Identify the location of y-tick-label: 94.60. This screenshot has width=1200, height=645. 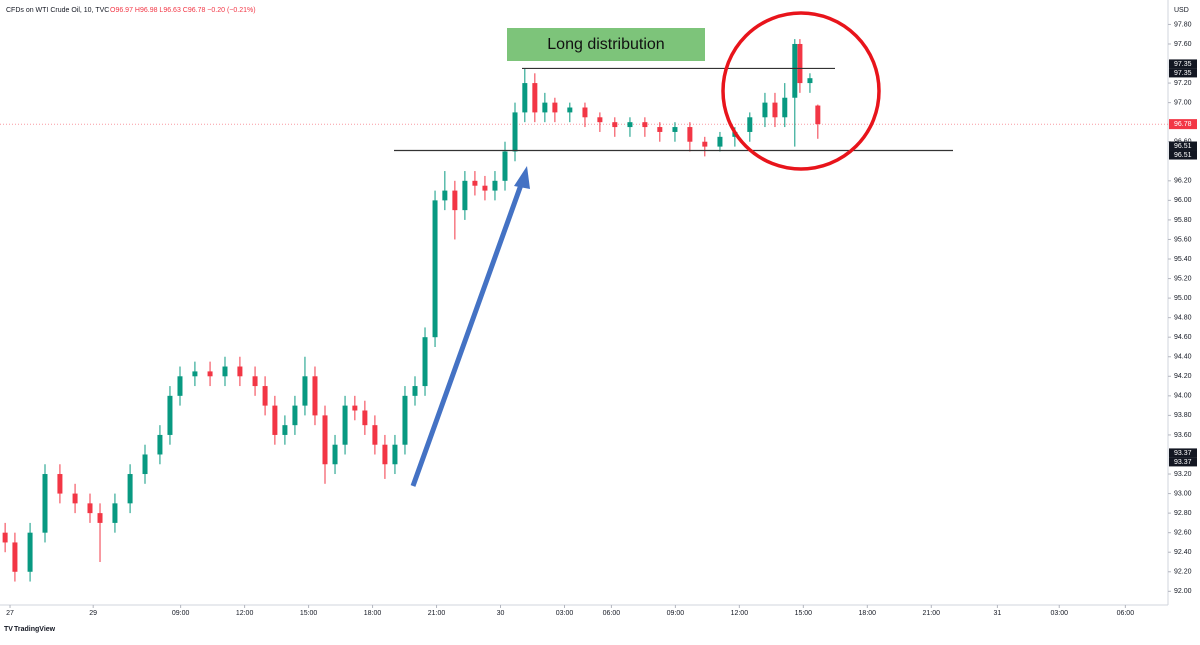
(1183, 337).